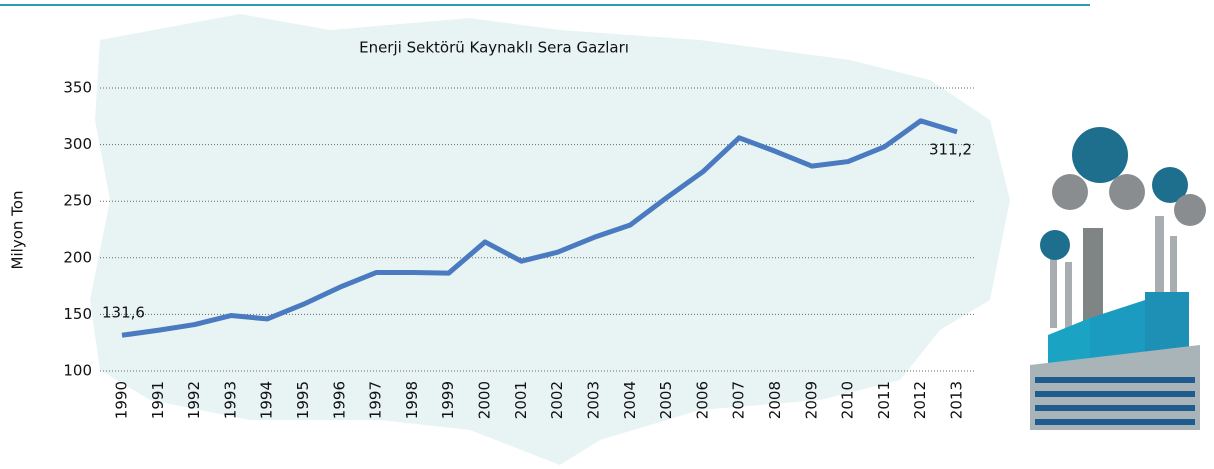 This screenshot has height=469, width=1214. I want to click on y-axis-label: Milyon Ton, so click(18, 230).